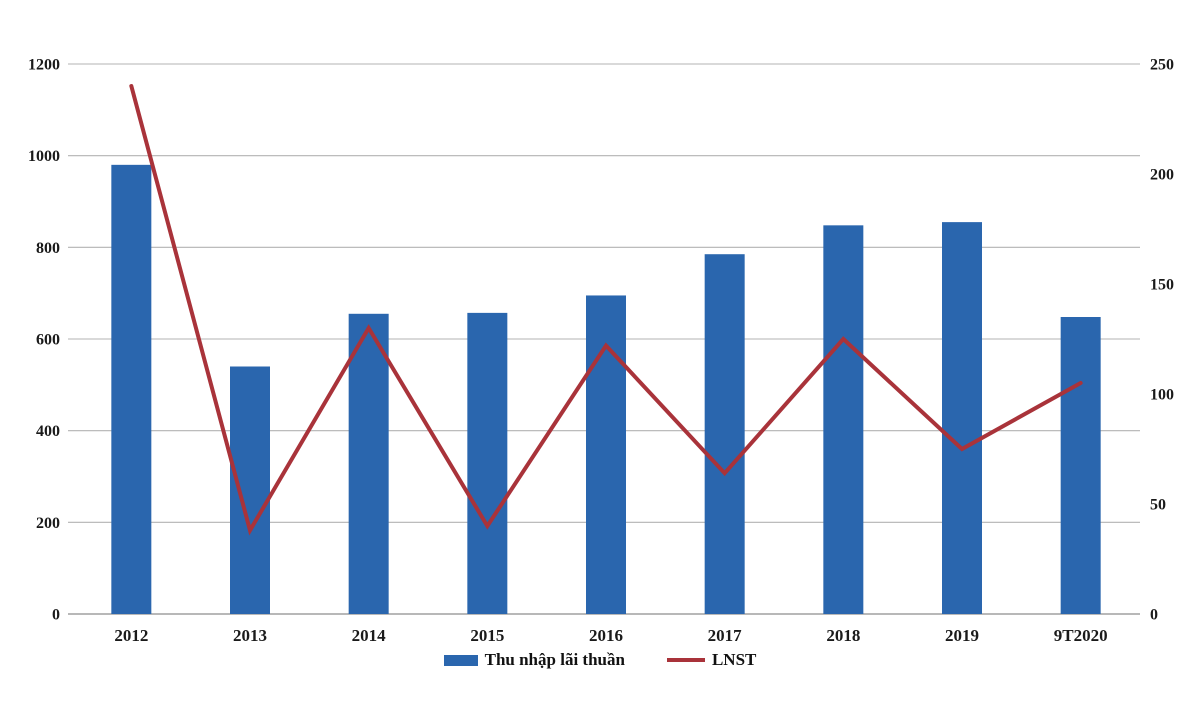  I want to click on right-axis-tick-label: 100, so click(1162, 395).